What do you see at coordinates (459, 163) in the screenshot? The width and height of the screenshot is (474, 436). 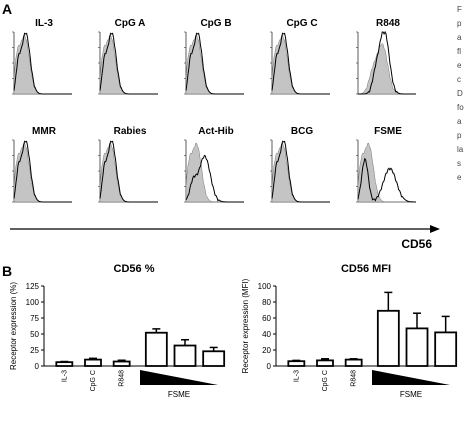 I see `side-caption-fragment: s` at bounding box center [459, 163].